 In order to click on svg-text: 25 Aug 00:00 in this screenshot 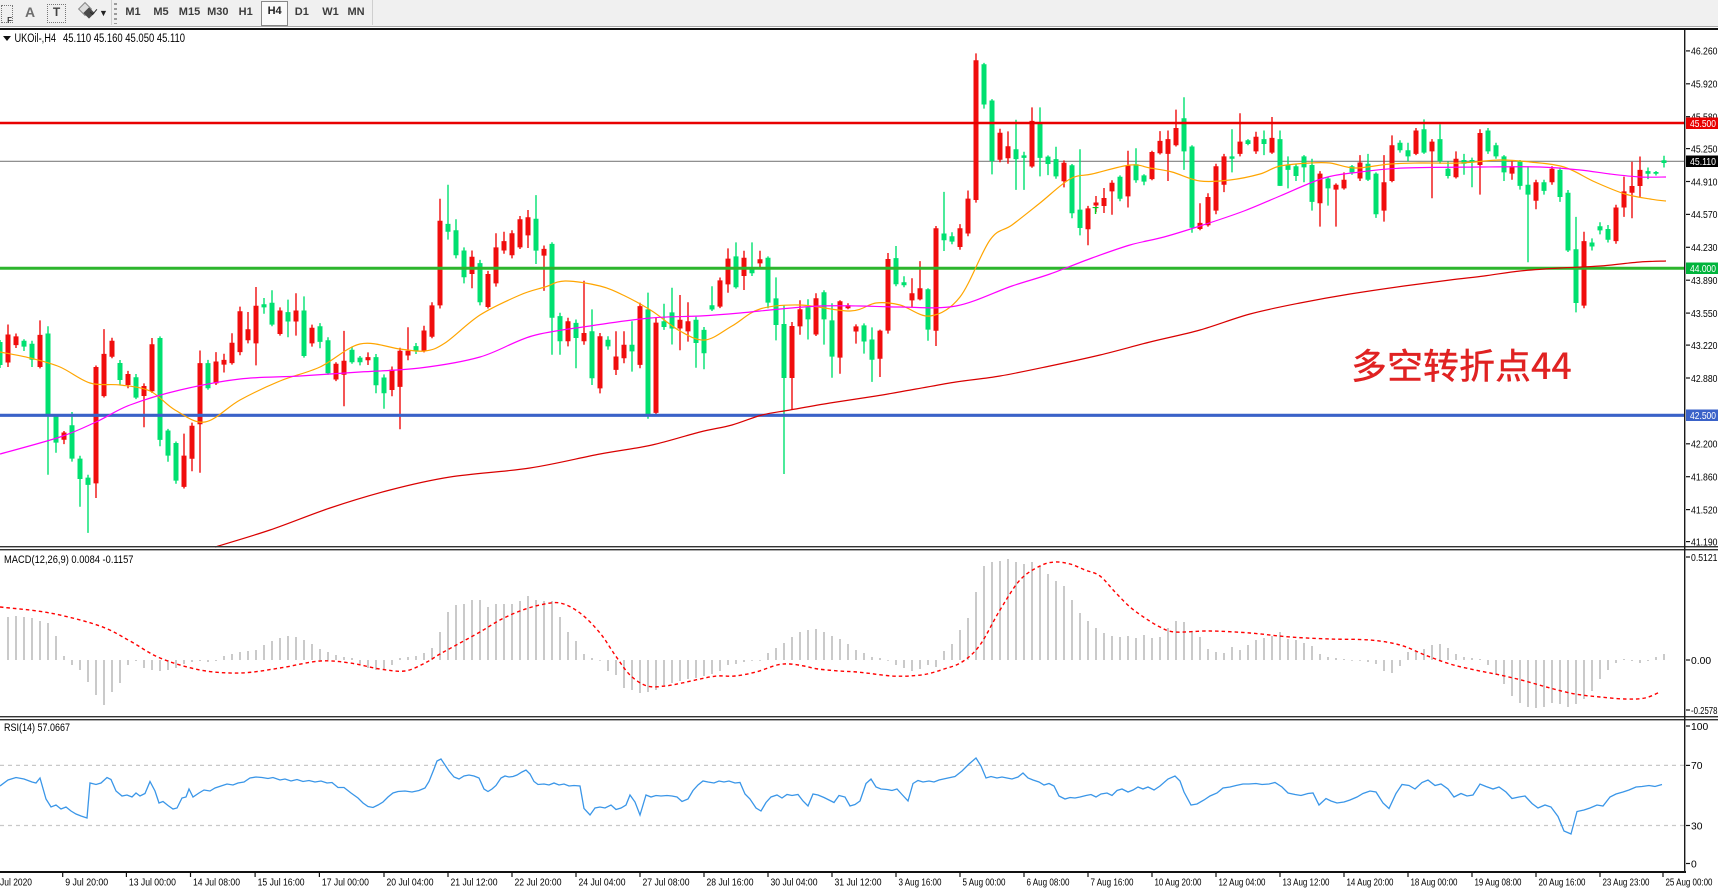, I will do `click(1689, 883)`.